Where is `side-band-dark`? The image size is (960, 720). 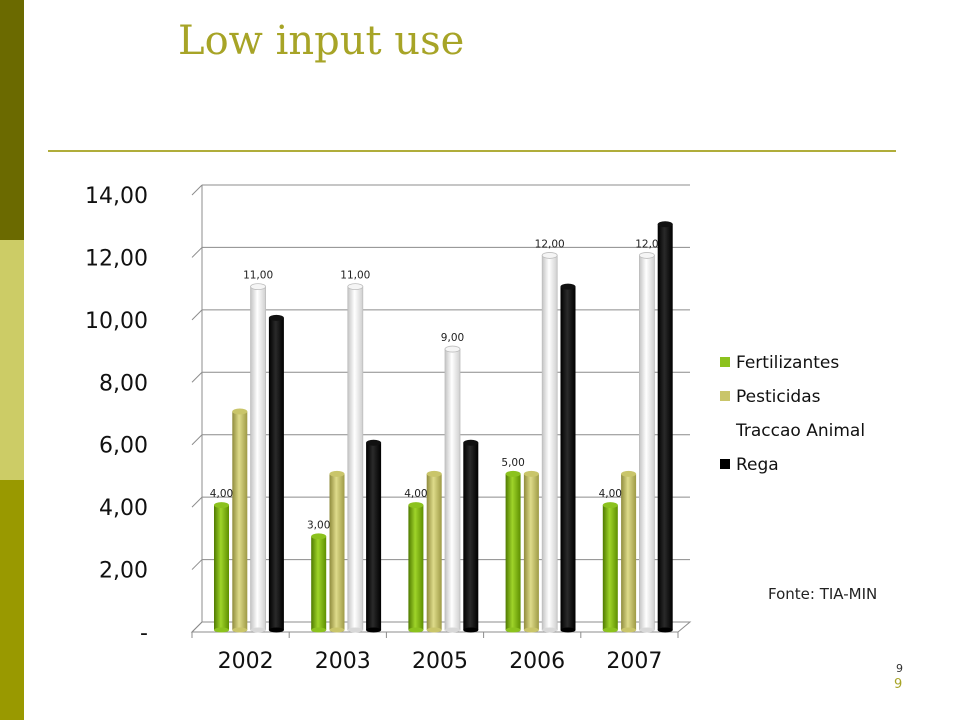 side-band-dark is located at coordinates (12, 120).